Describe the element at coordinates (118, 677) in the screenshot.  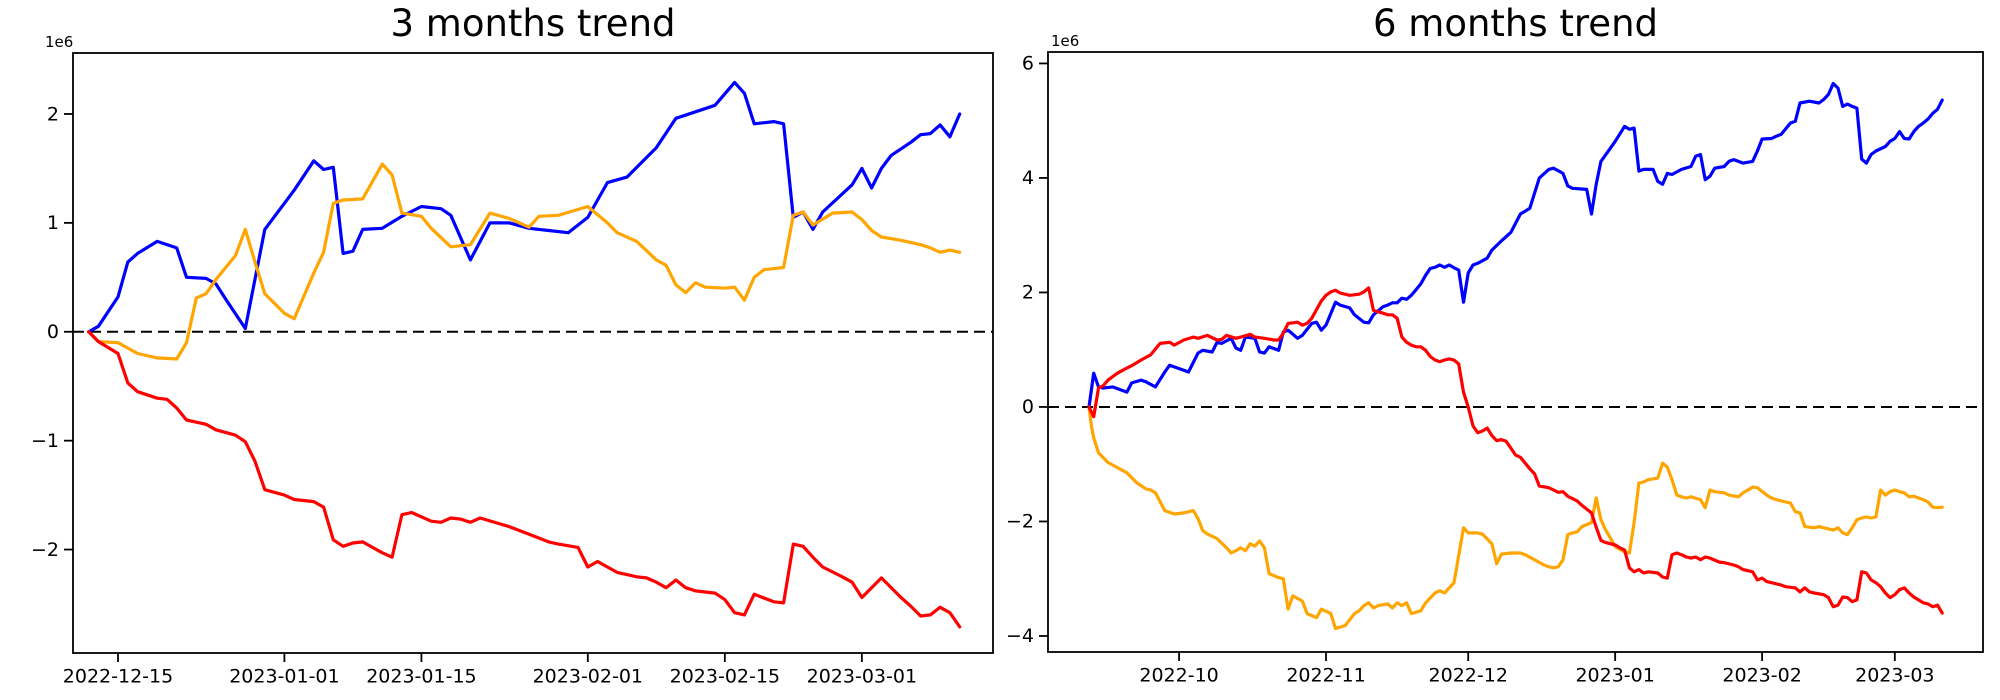
I see `x-tick-label: 2022-12-15` at that location.